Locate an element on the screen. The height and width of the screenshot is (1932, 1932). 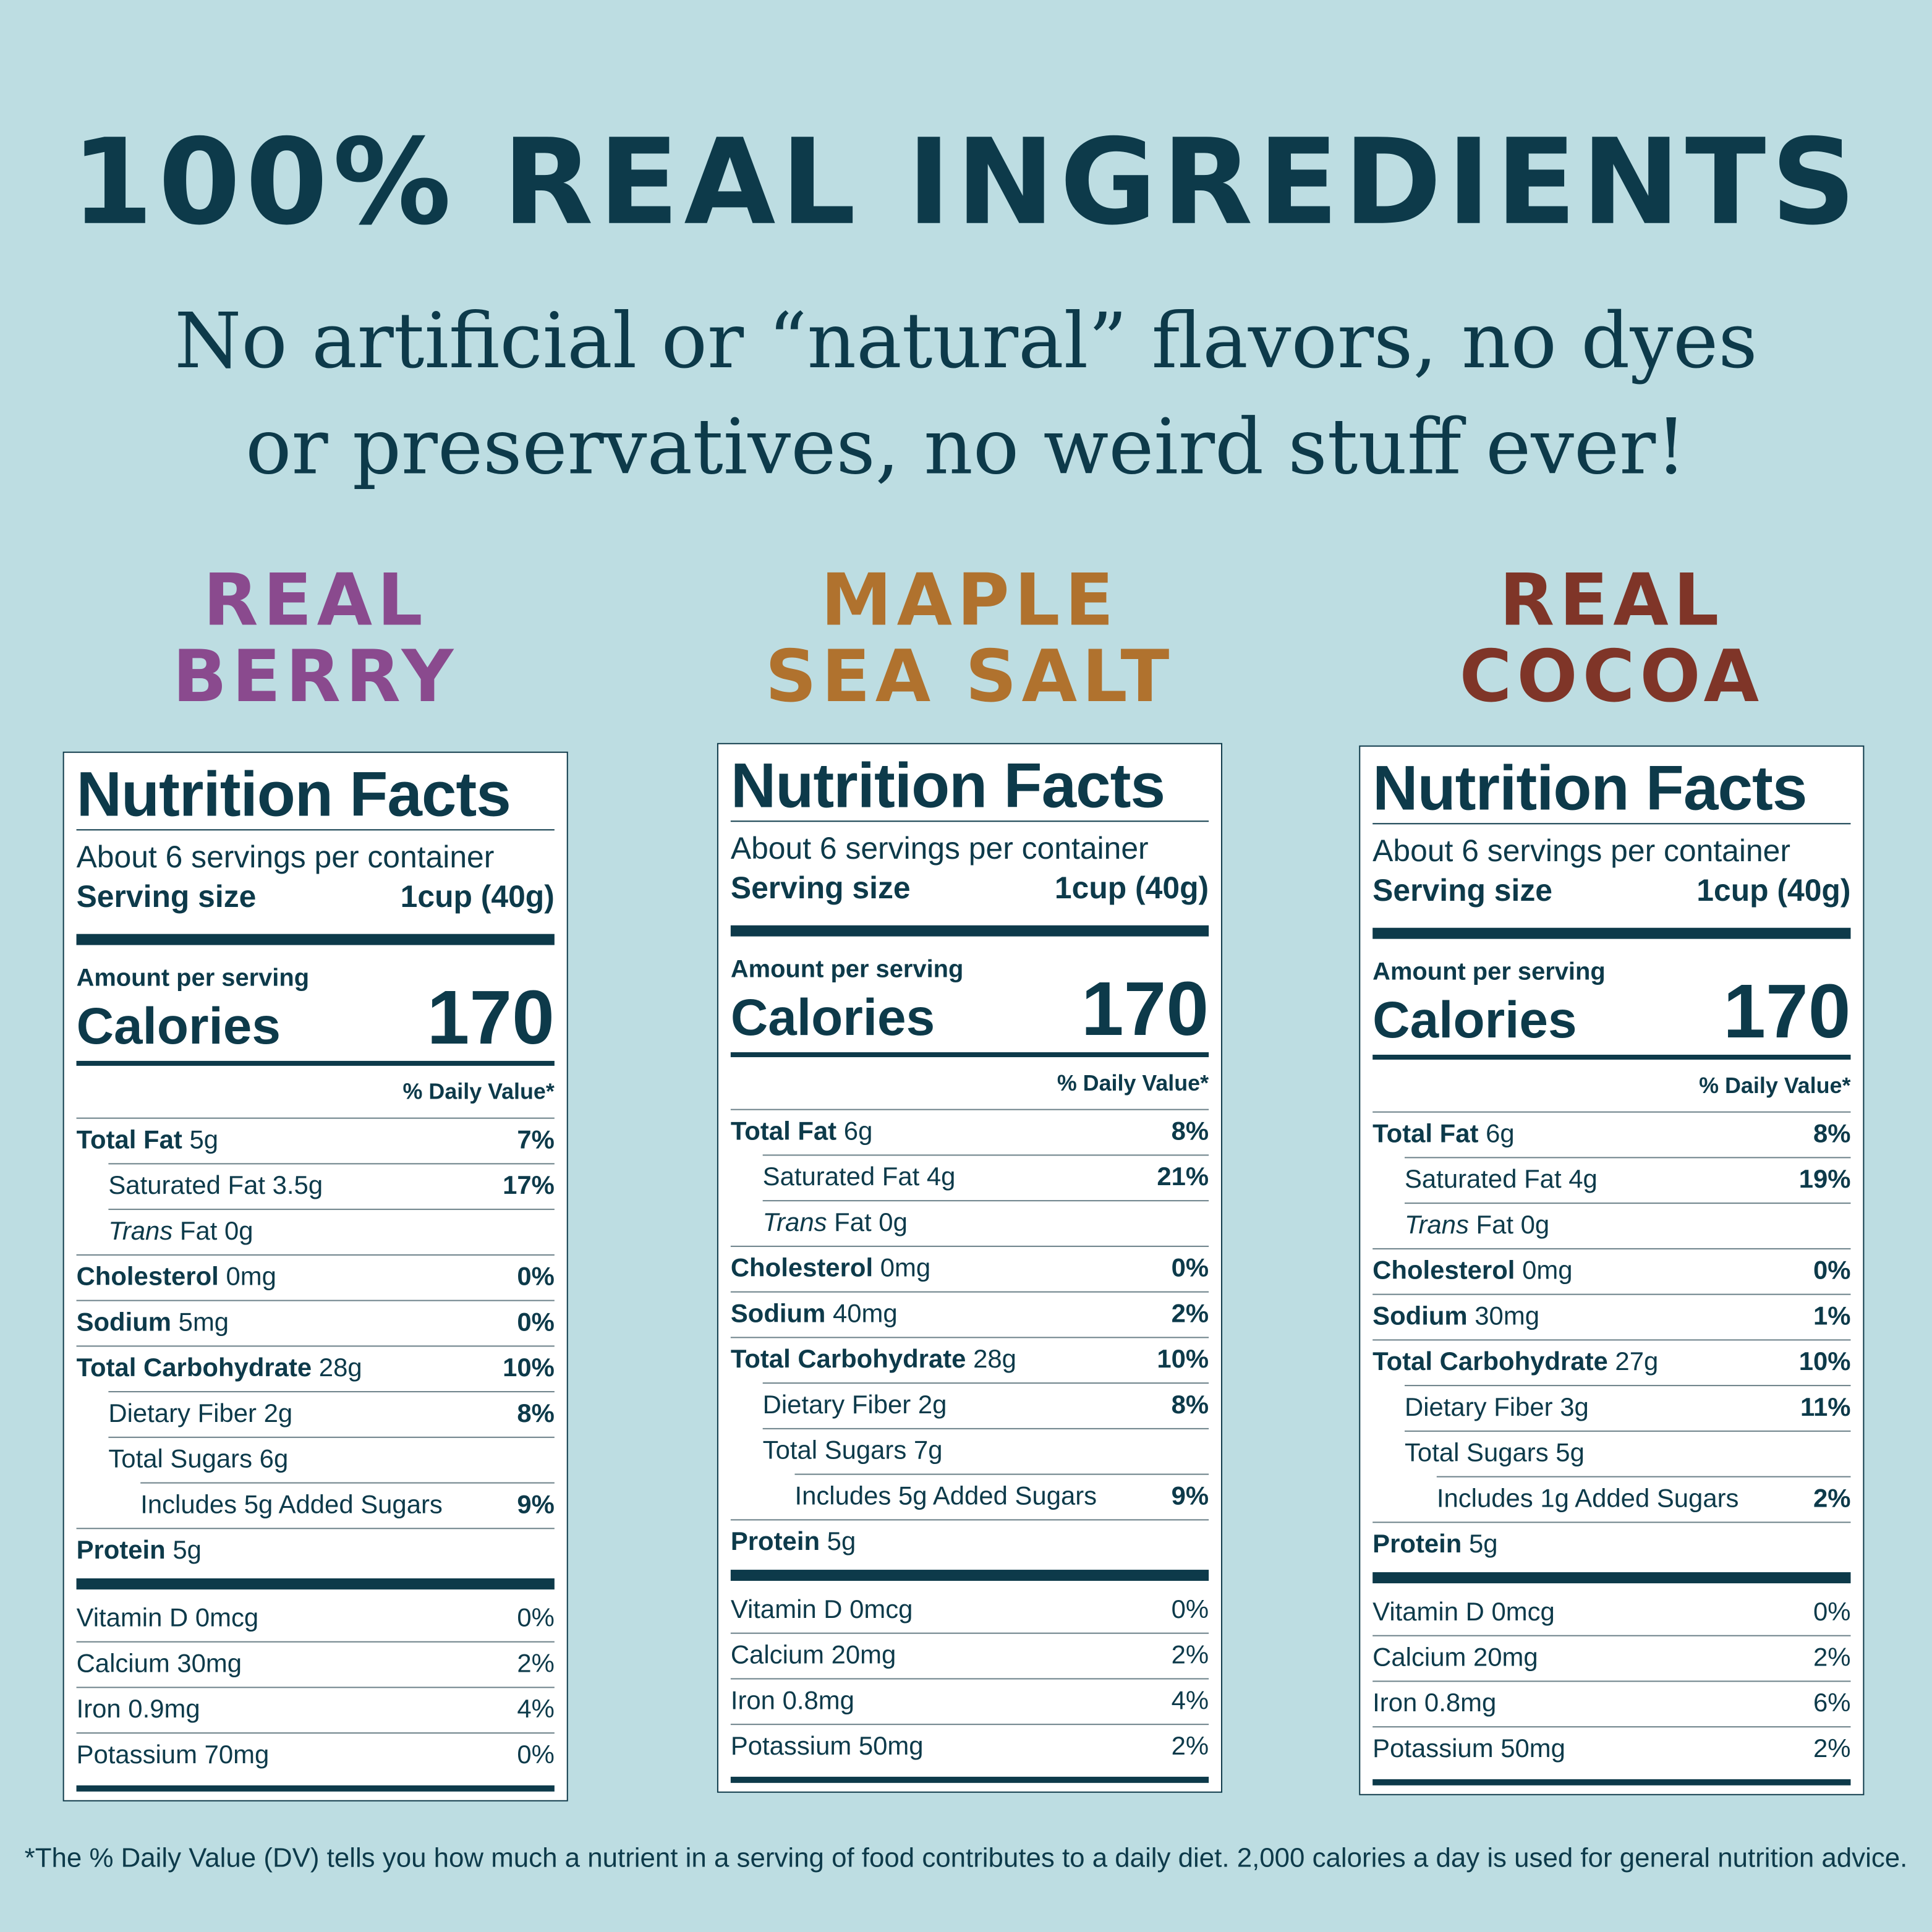
nutrient-label: Includes 5g Added Sugars is located at coordinates (945, 1496).